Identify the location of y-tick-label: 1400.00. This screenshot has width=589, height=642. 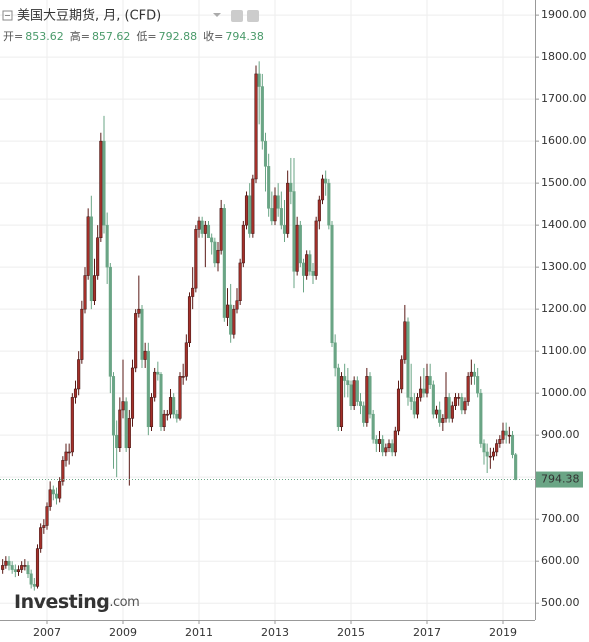
(564, 224).